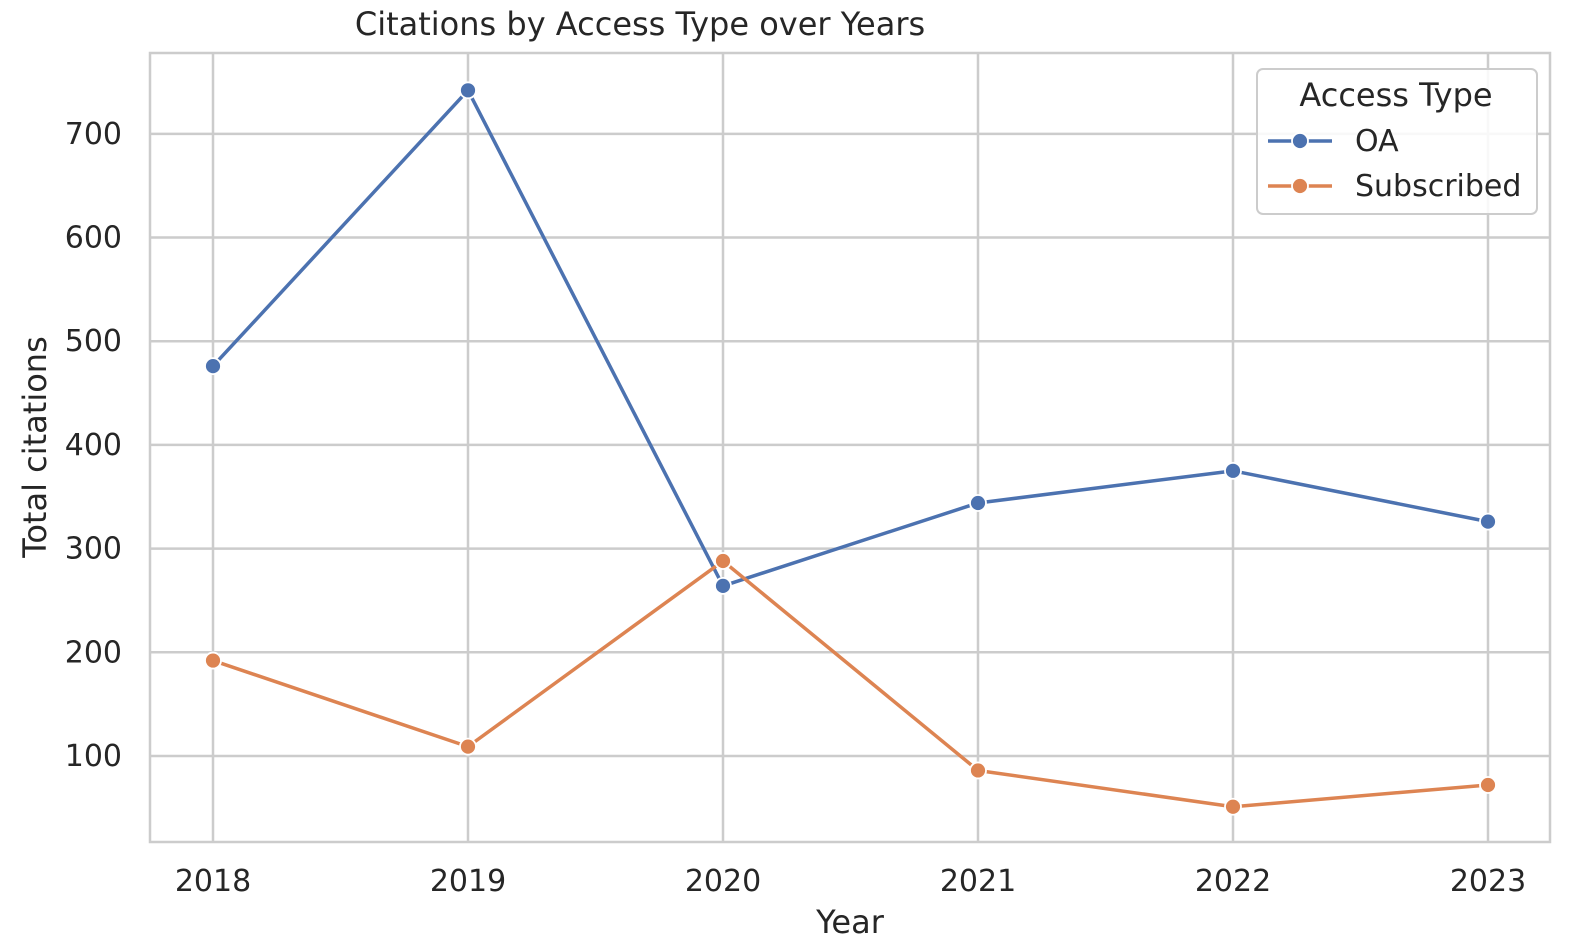 The height and width of the screenshot is (944, 1573). What do you see at coordinates (1377, 141) in the screenshot?
I see `legend-label-oa: OA` at bounding box center [1377, 141].